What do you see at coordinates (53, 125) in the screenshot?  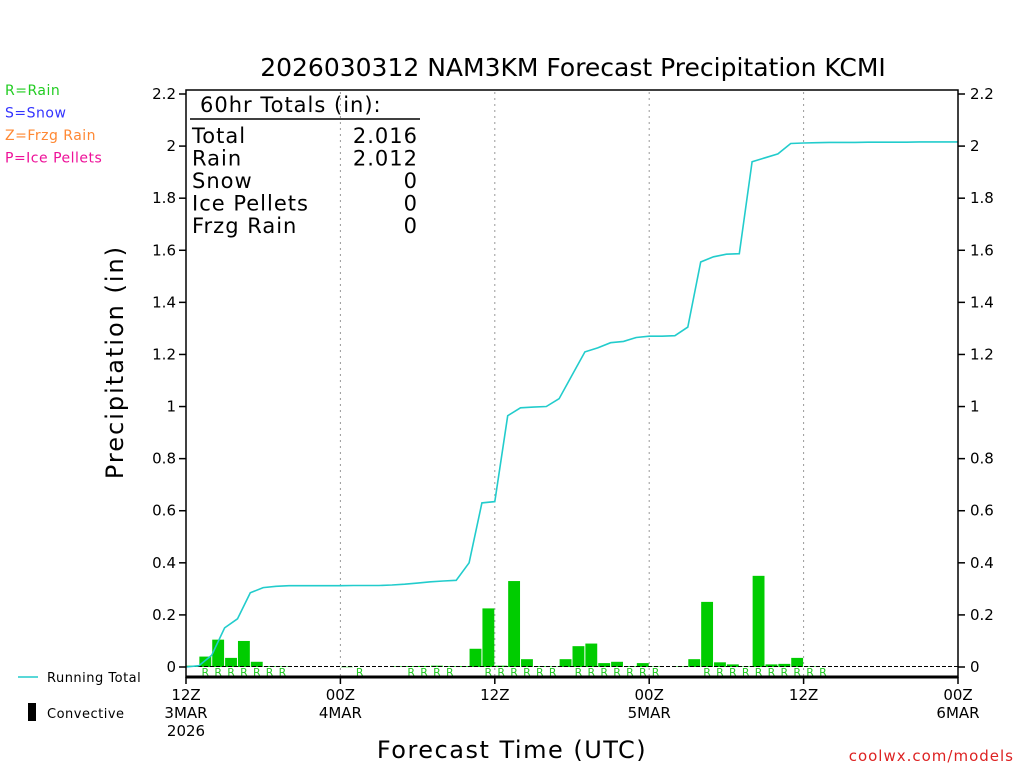 I see `precip-type-legend: R=Rain S=Snow Z=Frzg Rain P=Ice Pellets` at bounding box center [53, 125].